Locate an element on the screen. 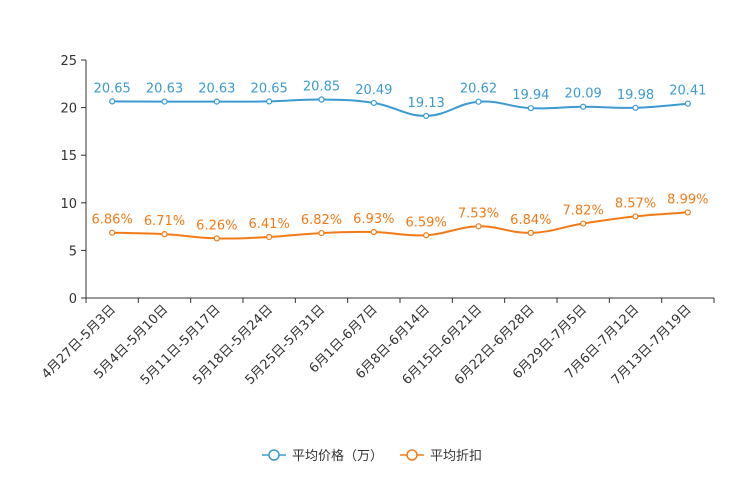 The height and width of the screenshot is (496, 744). y-axis: 0 5 10 15 20 25 is located at coordinates (73, 180).